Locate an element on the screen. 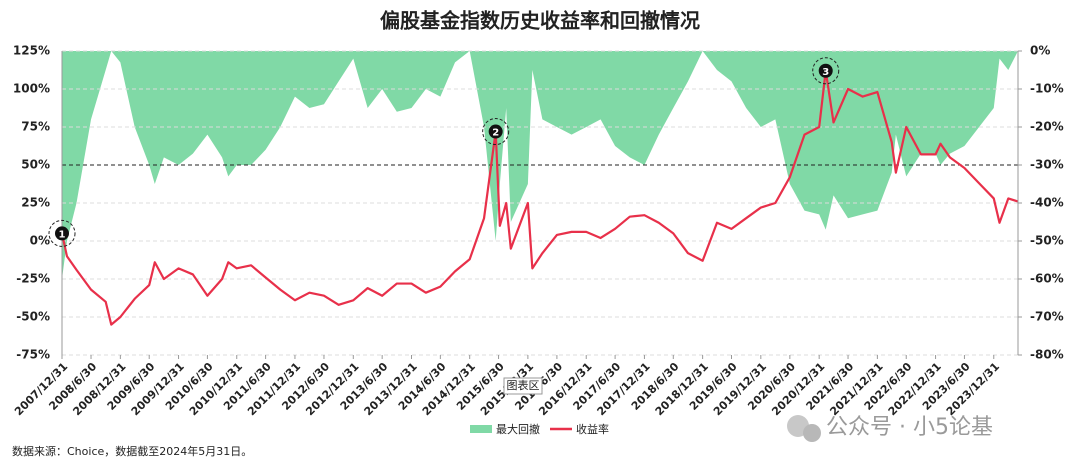  tooltip-box is located at coordinates (523, 386).